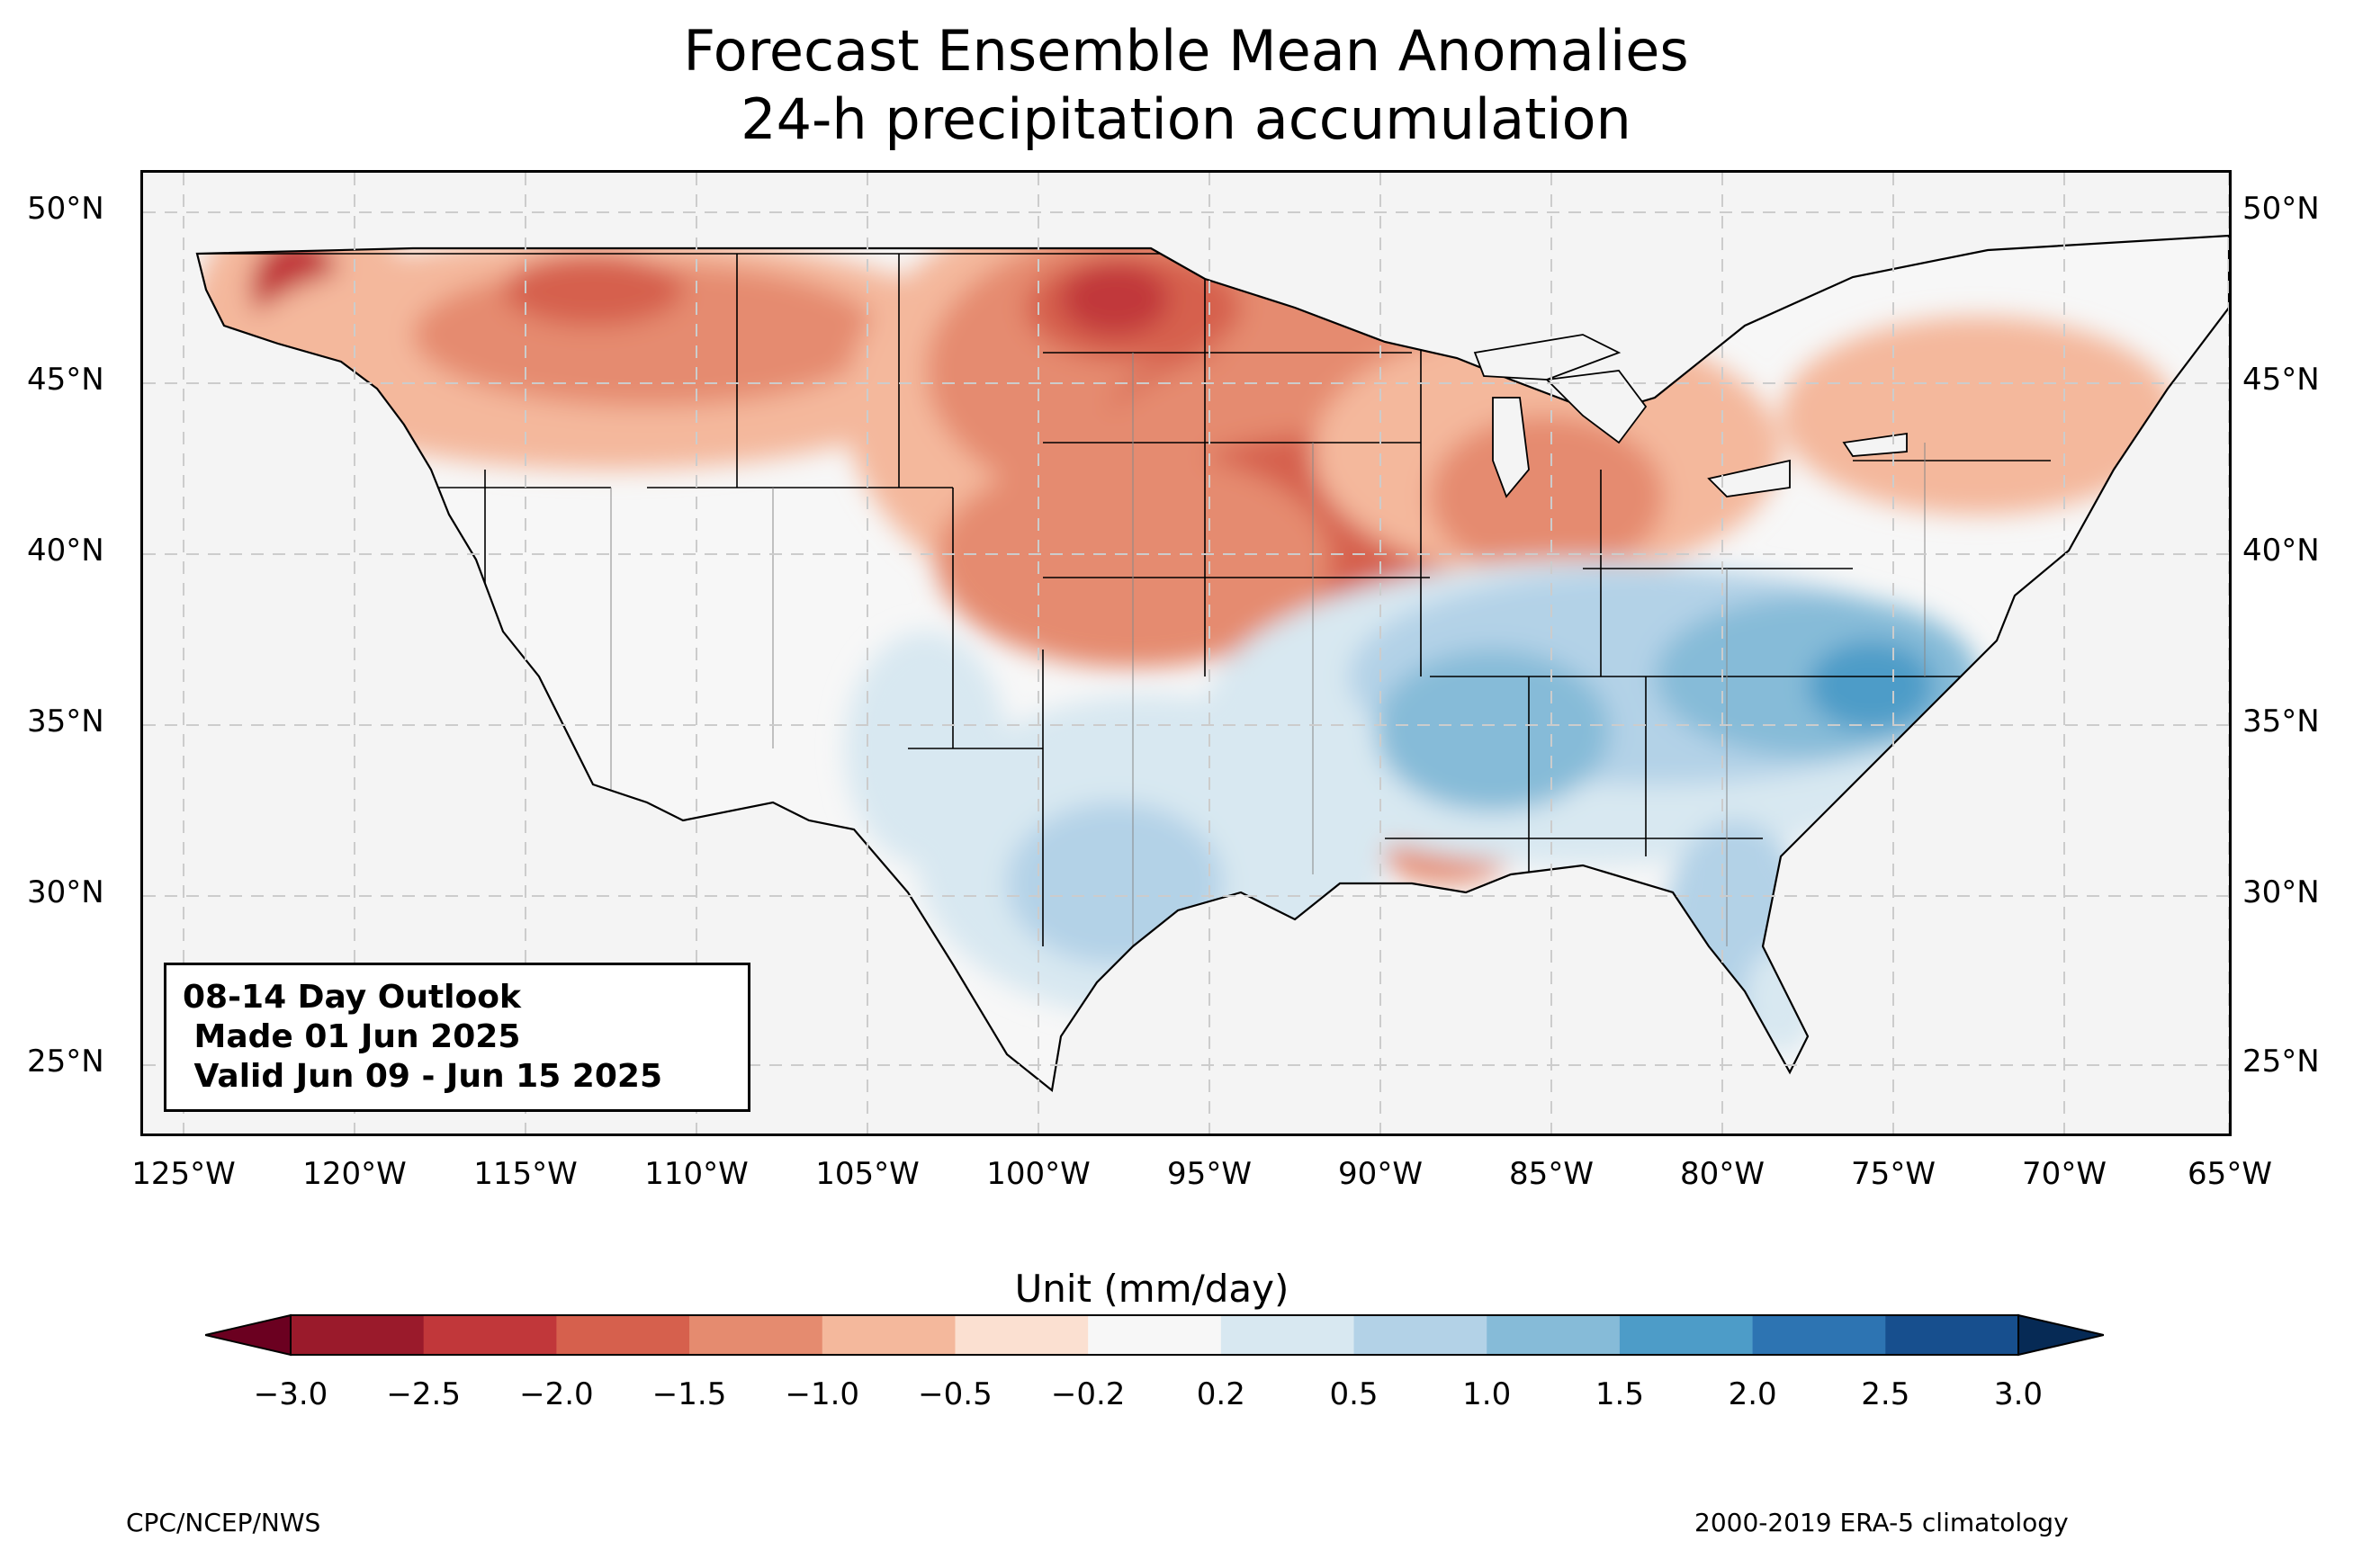 Image resolution: width=2372 pixels, height=1568 pixels. What do you see at coordinates (556, 1394) in the screenshot?
I see `colorbar-tick-label: −2.0` at bounding box center [556, 1394].